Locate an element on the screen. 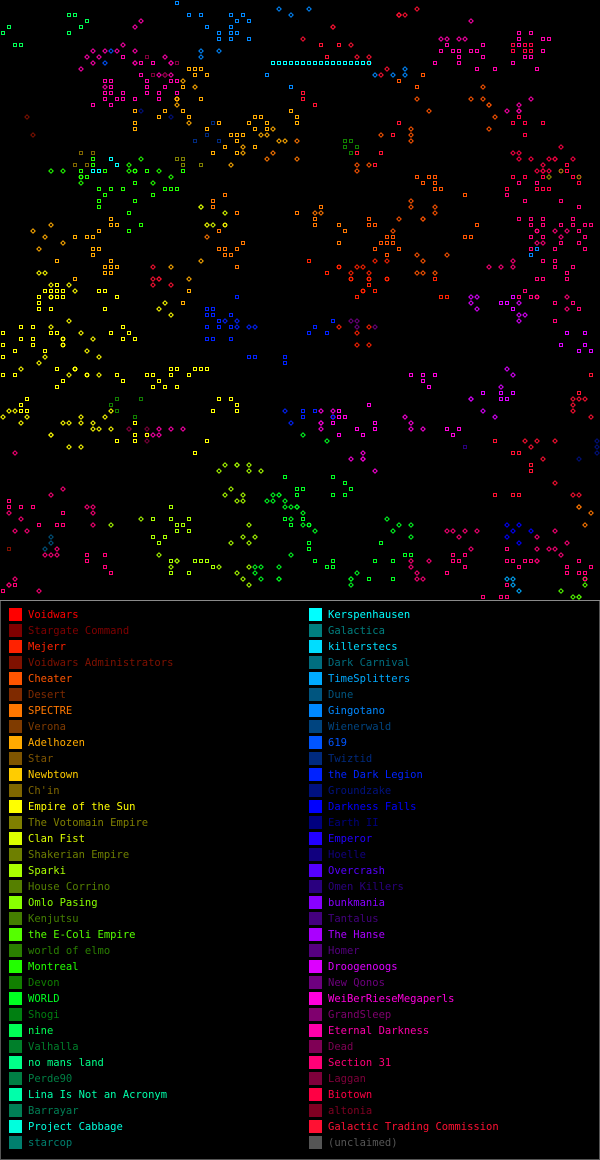 The image size is (600, 1160). faction-name: Omlo Pasing is located at coordinates (63, 903).